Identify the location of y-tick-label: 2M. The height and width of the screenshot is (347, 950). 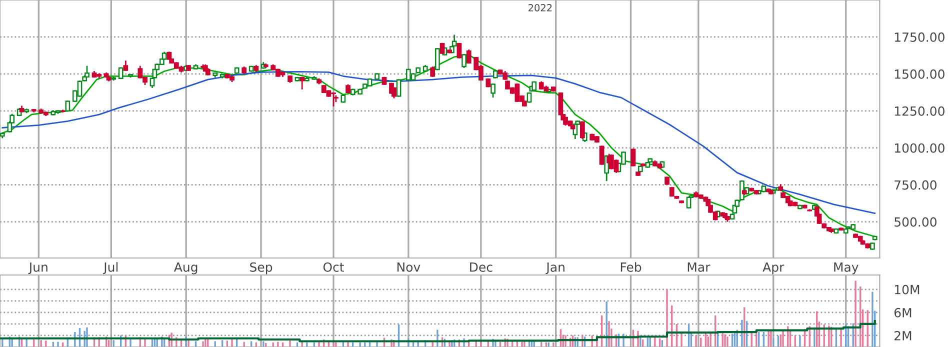
(903, 335).